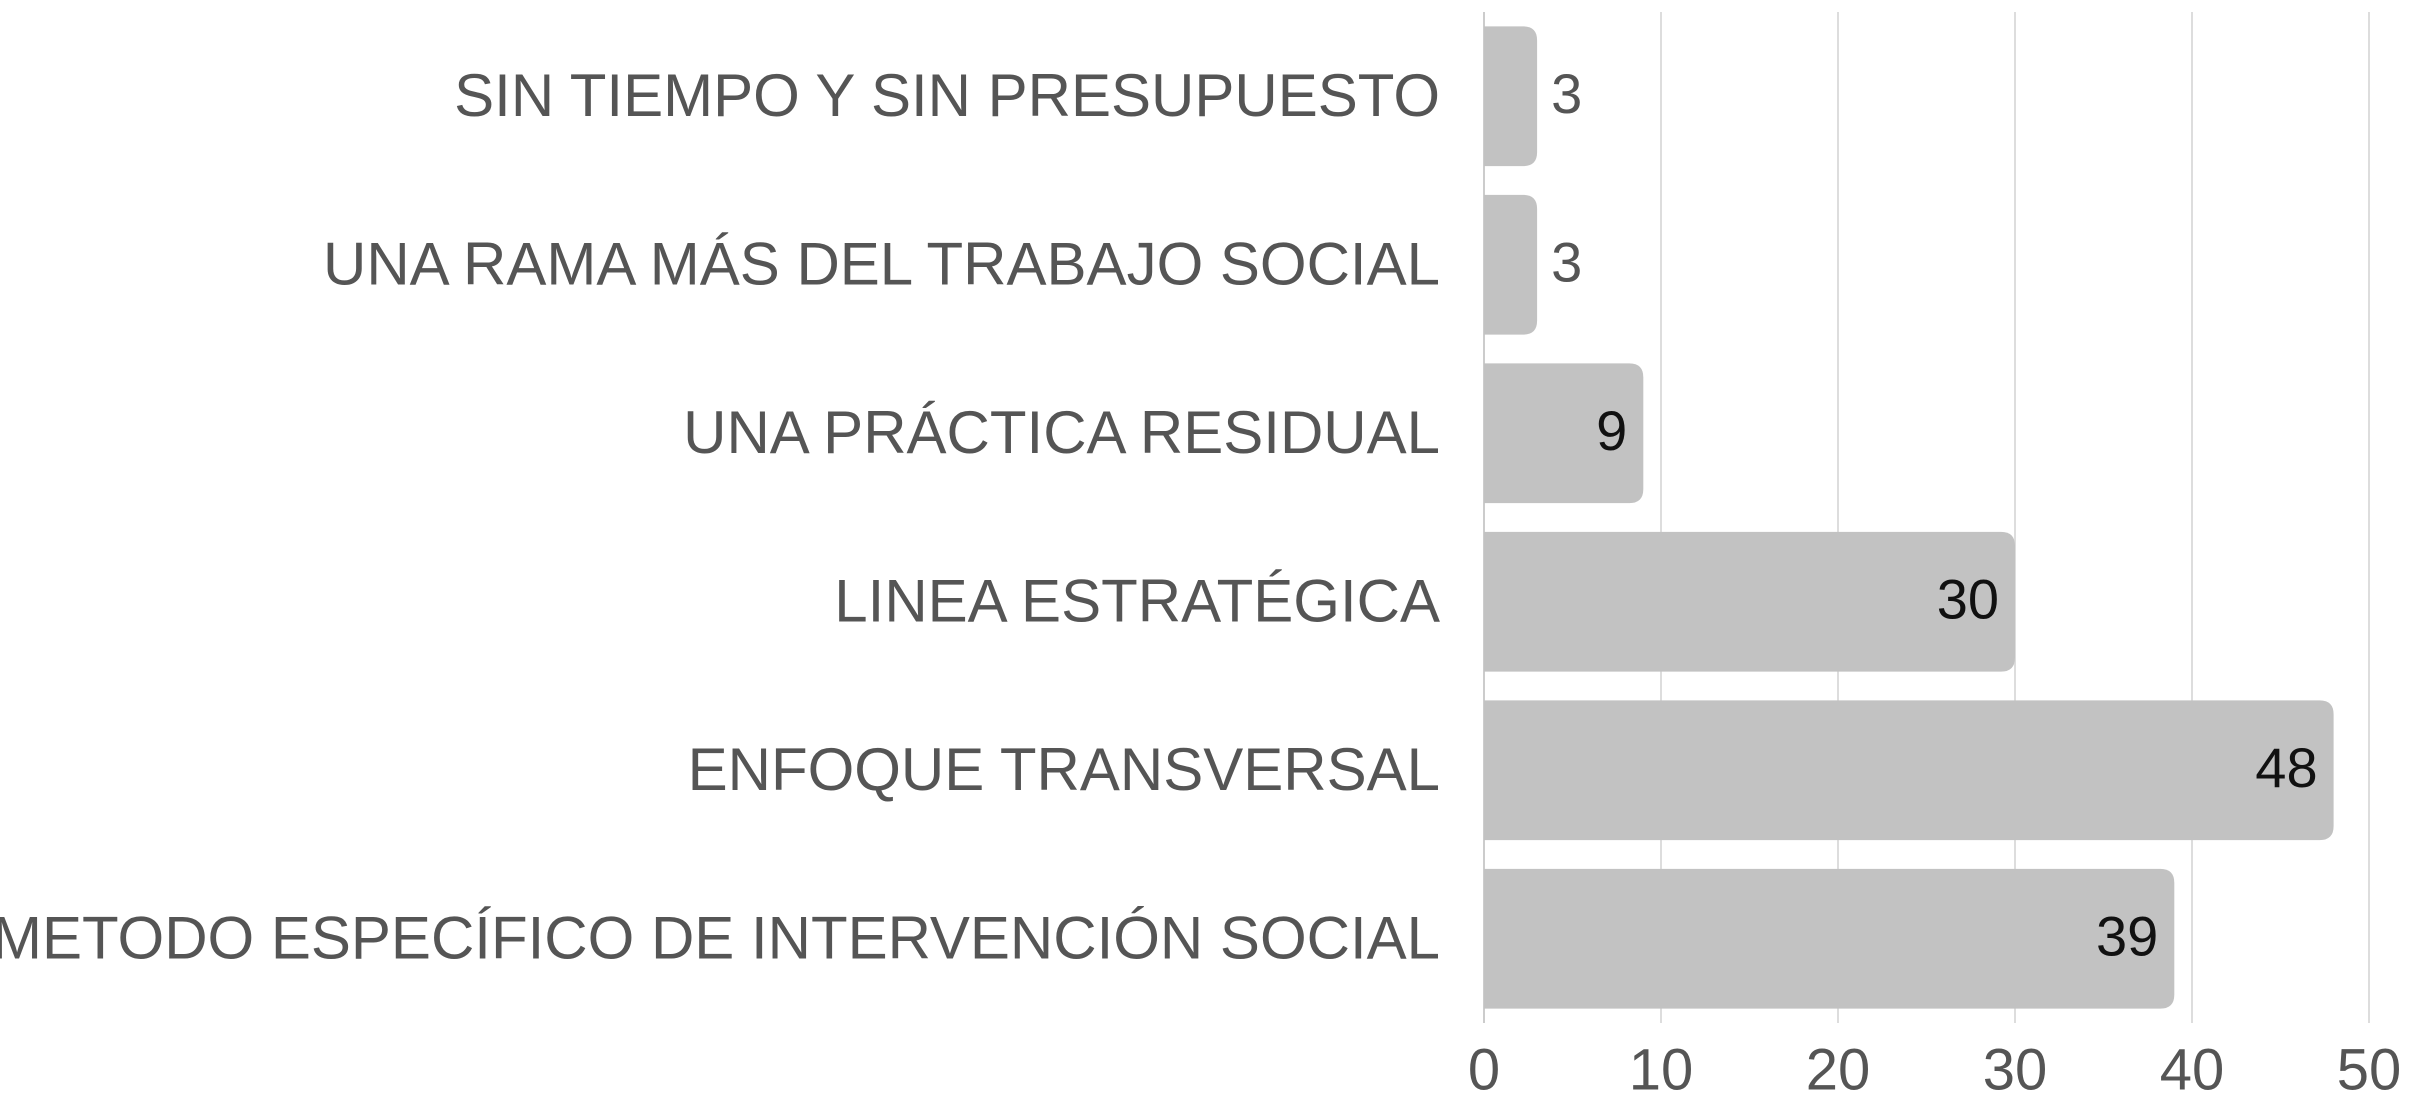  I want to click on y-tick-label: ENFOQUE TRANSVERSAL, so click(1064, 769).